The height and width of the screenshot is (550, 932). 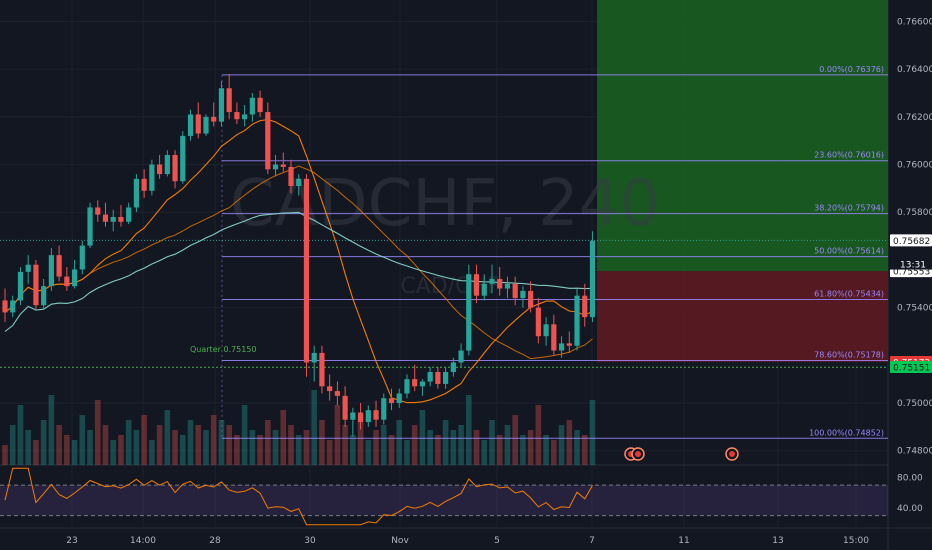 What do you see at coordinates (911, 273) in the screenshot?
I see `price-tag-text: 0.75553` at bounding box center [911, 273].